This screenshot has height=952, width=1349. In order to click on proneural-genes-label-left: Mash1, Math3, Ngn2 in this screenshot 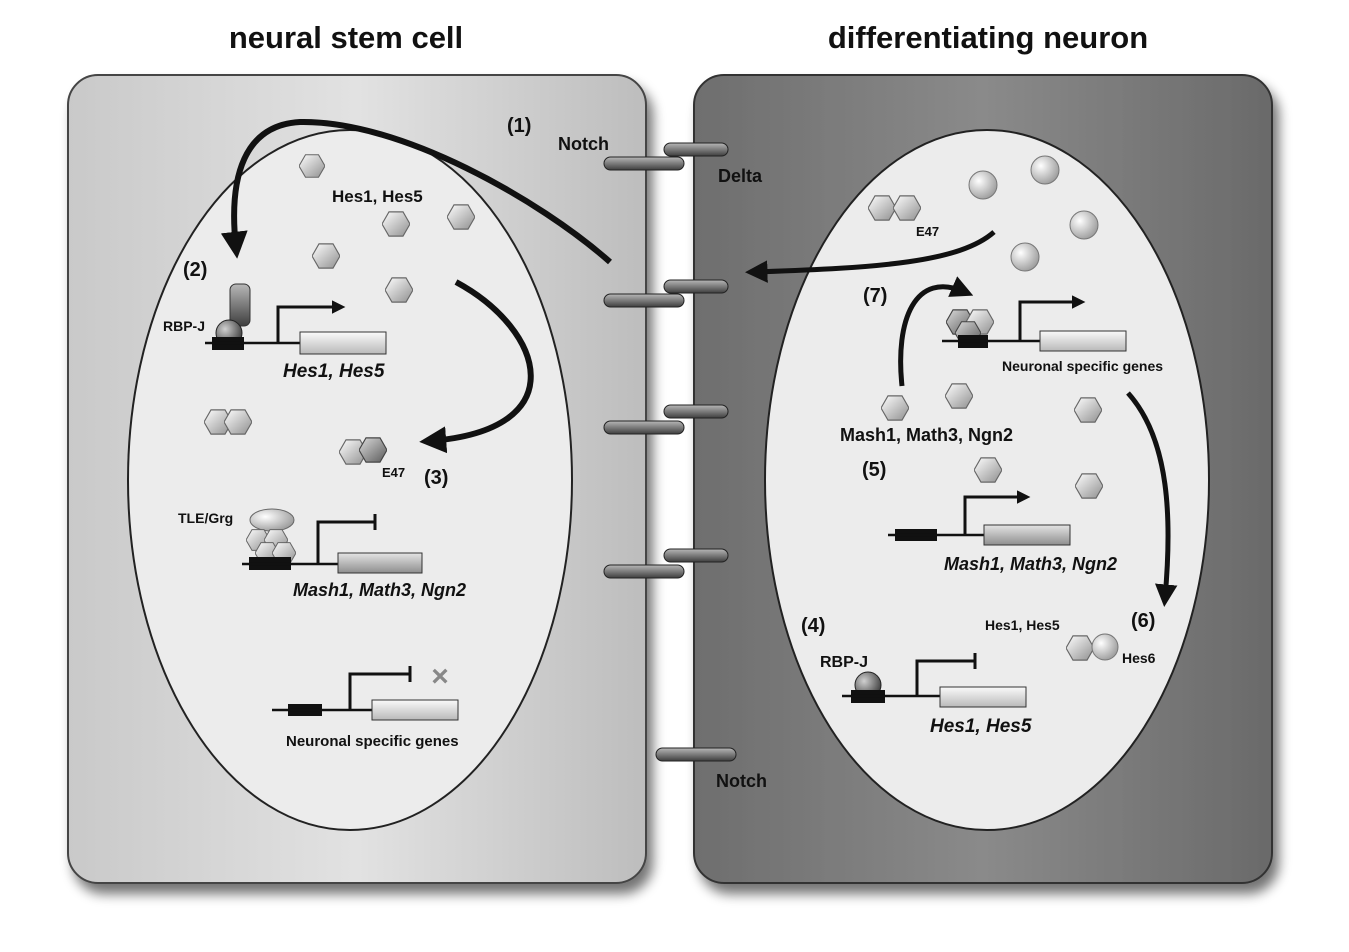, I will do `click(379, 590)`.